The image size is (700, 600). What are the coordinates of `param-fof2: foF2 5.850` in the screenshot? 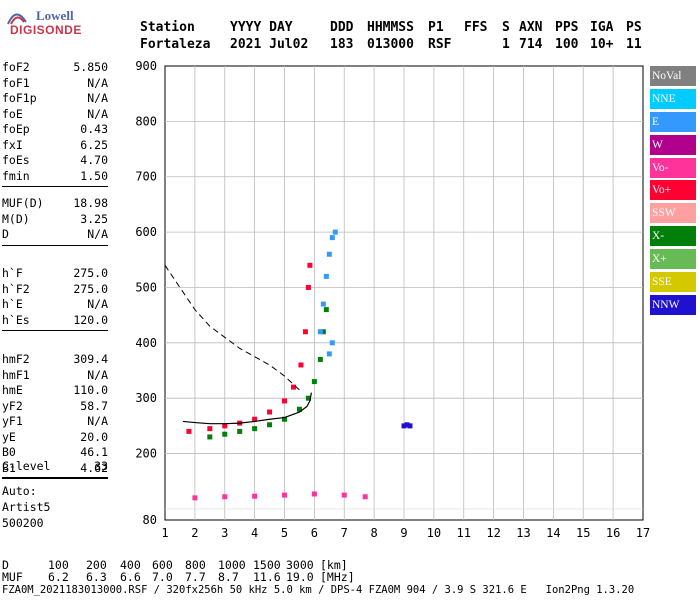 It's located at (55, 67).